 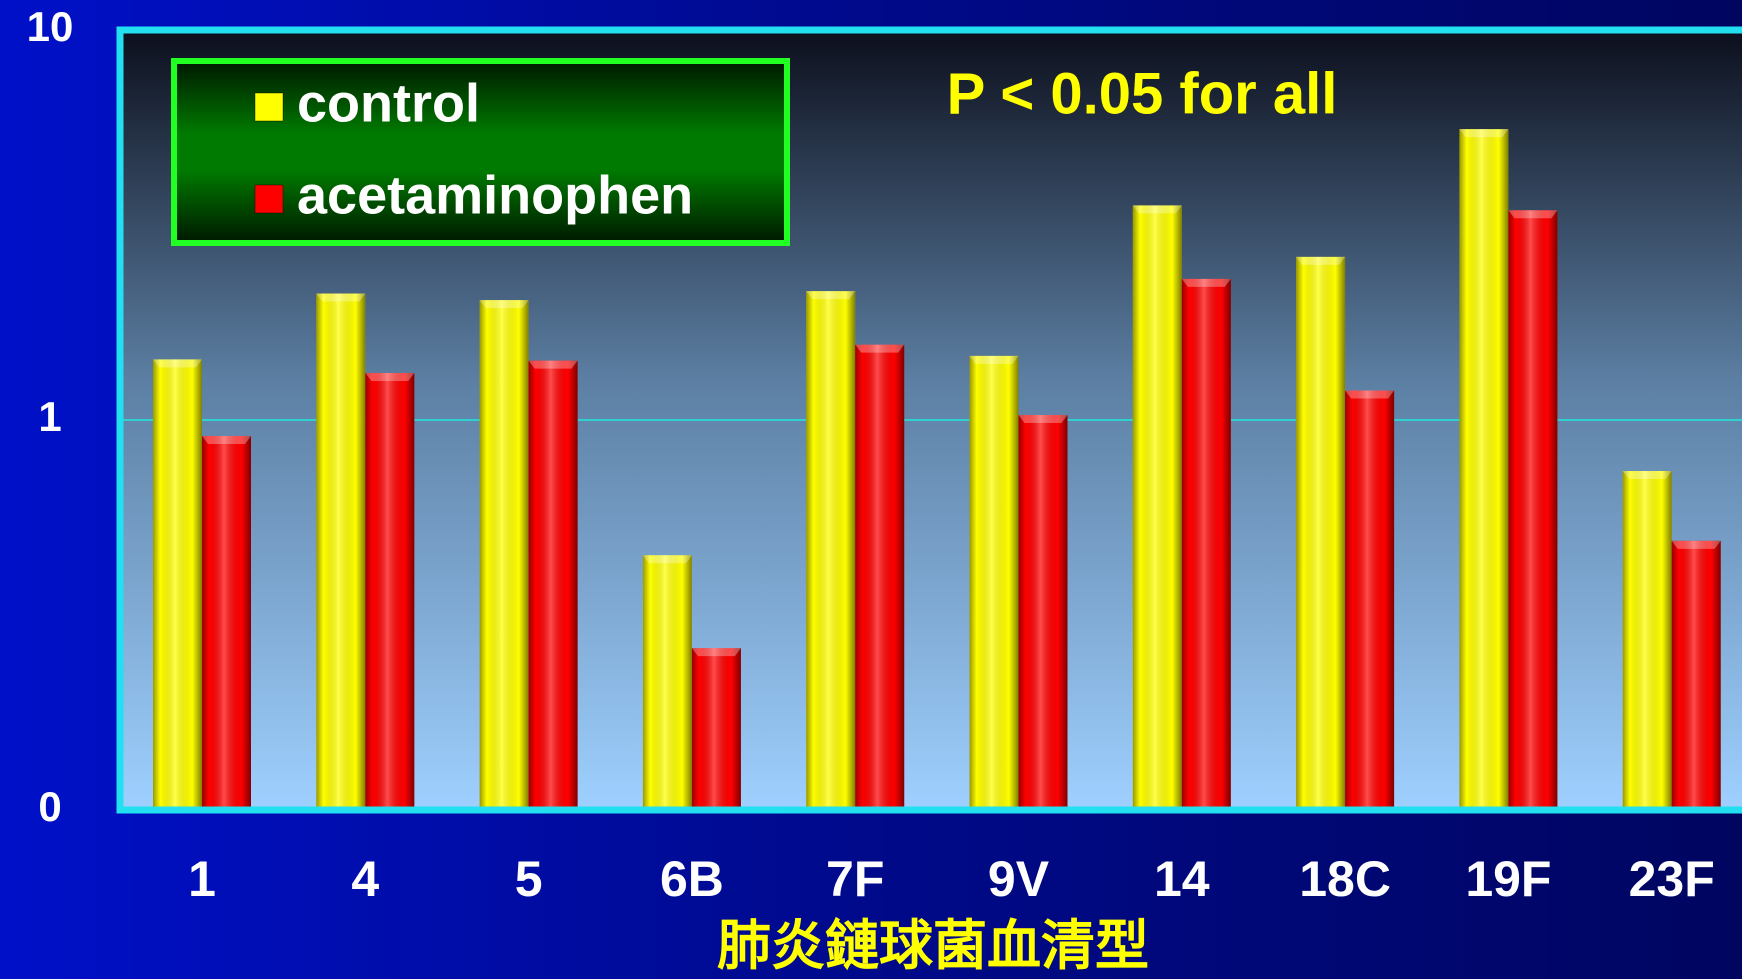 What do you see at coordinates (1142, 93) in the screenshot?
I see `annotation: P < 0.05 for all` at bounding box center [1142, 93].